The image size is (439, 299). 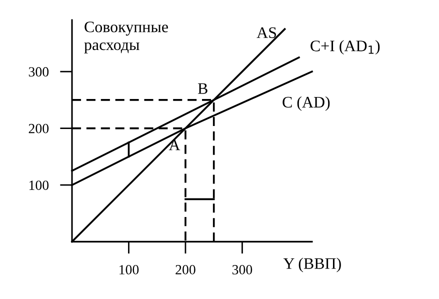 What do you see at coordinates (203, 88) in the screenshot?
I see `annotation: B` at bounding box center [203, 88].